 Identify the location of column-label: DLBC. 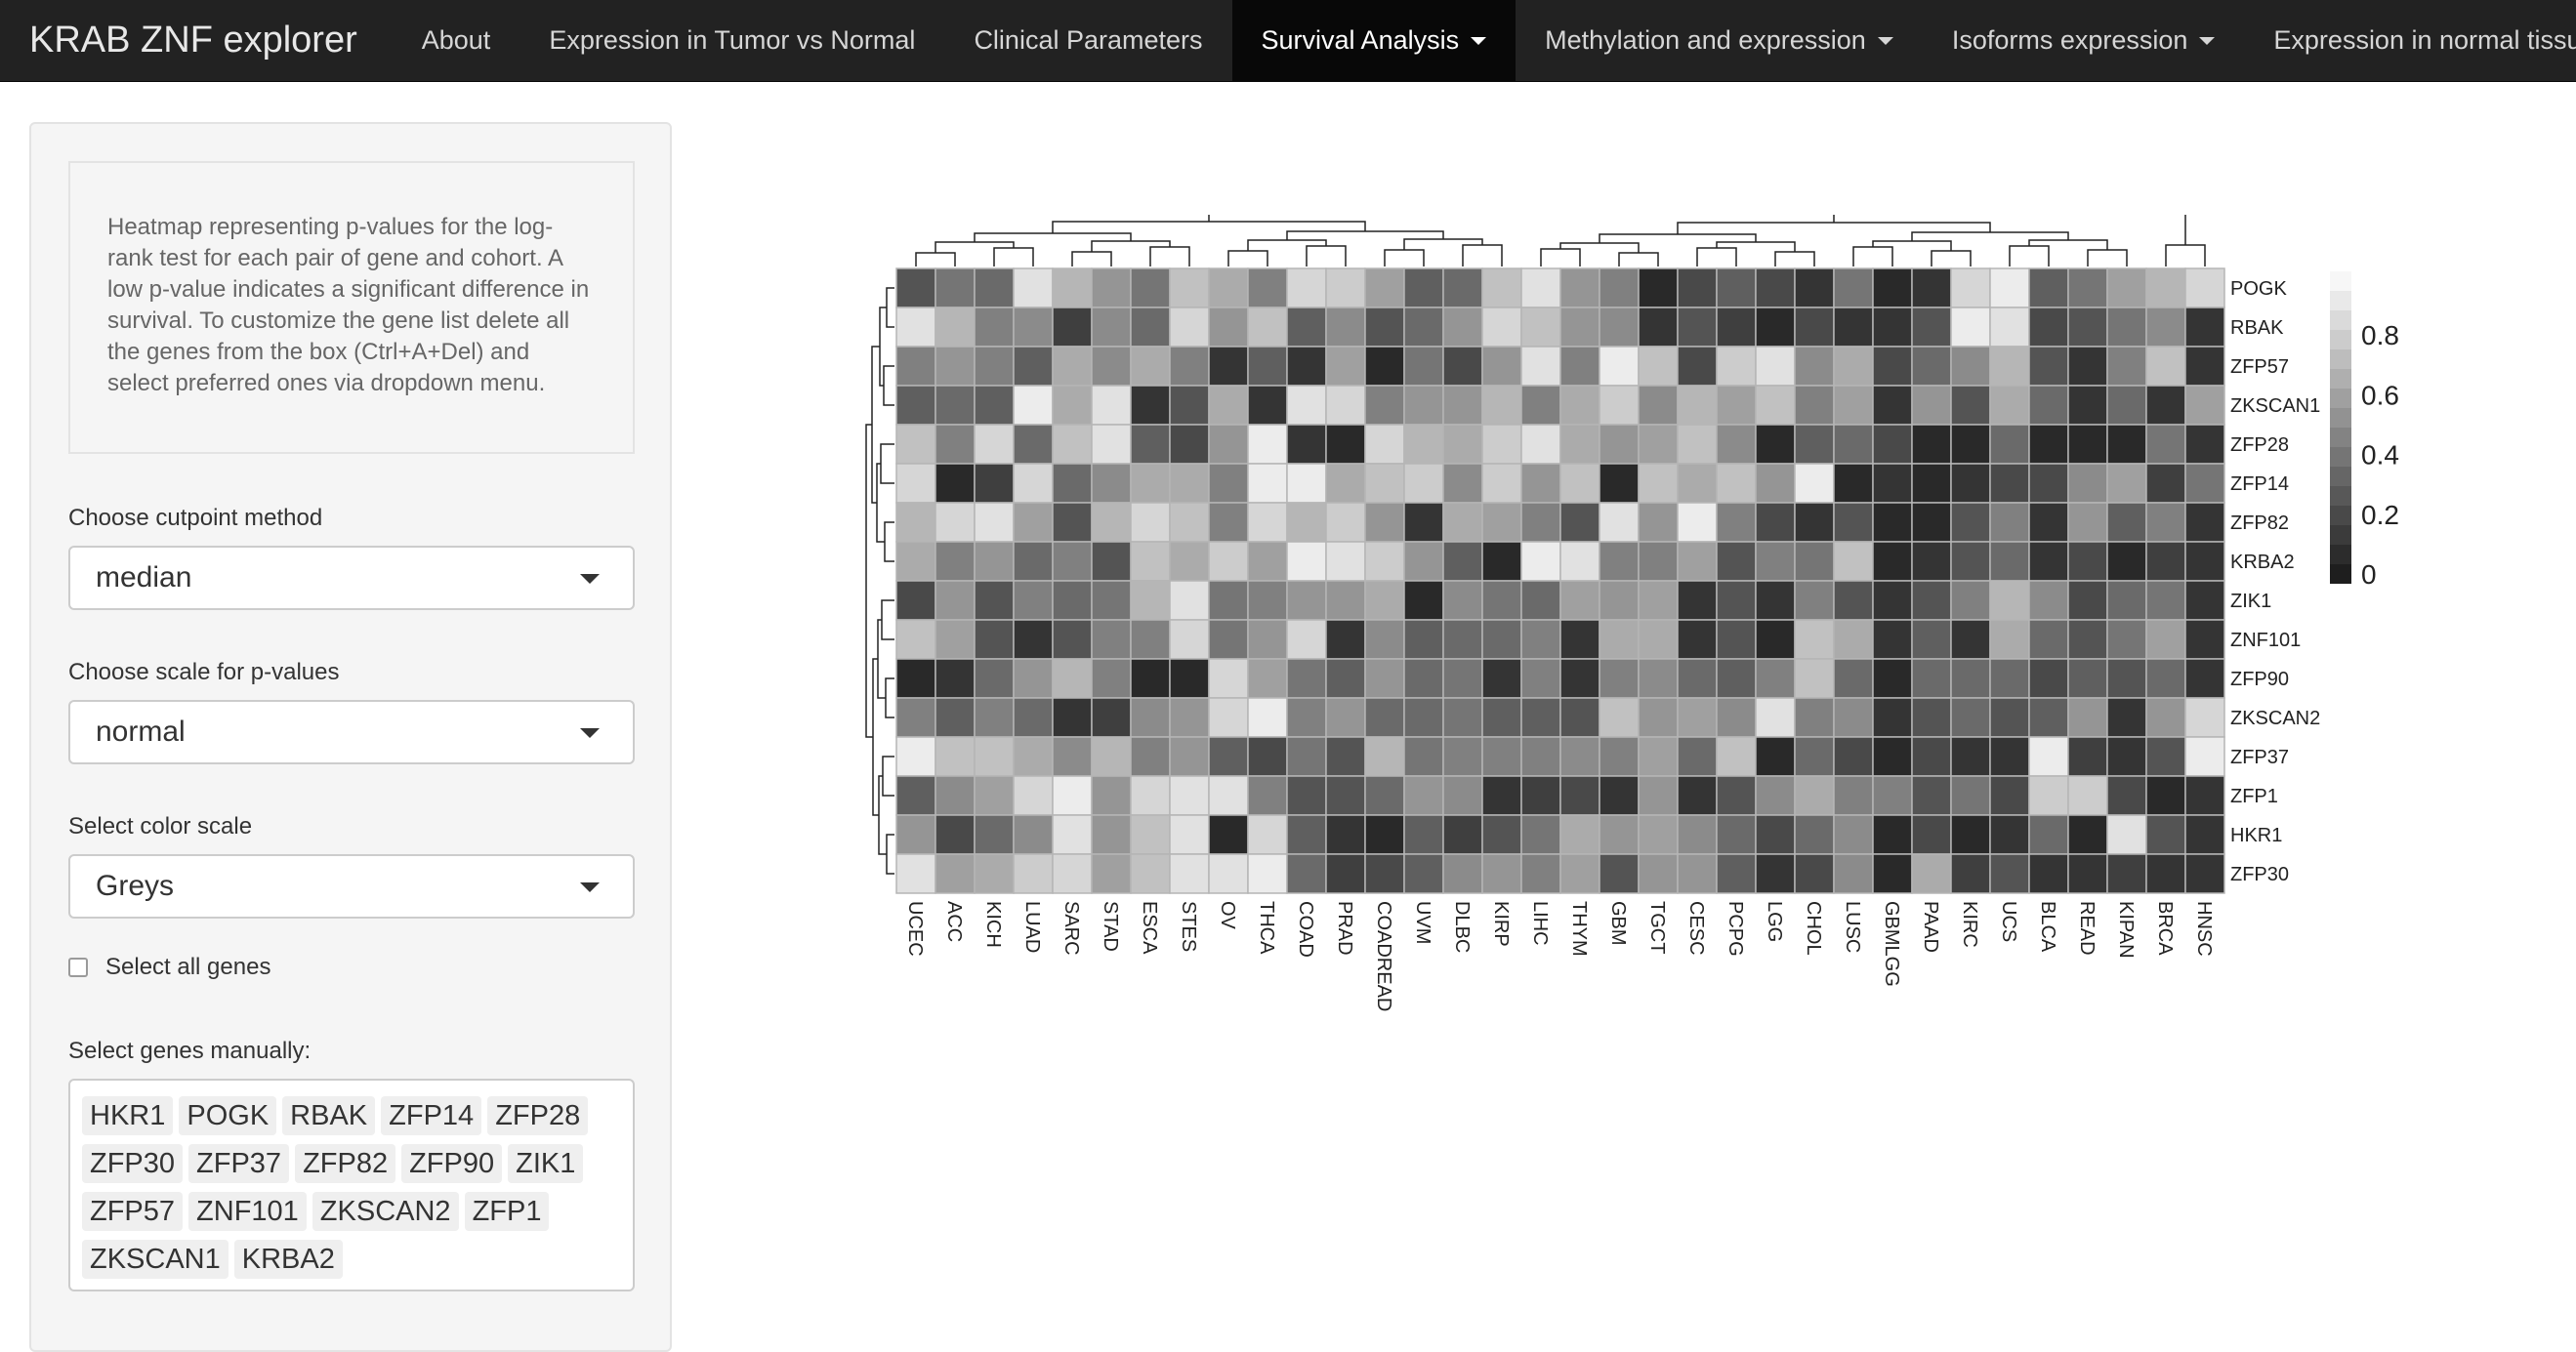
(1462, 927).